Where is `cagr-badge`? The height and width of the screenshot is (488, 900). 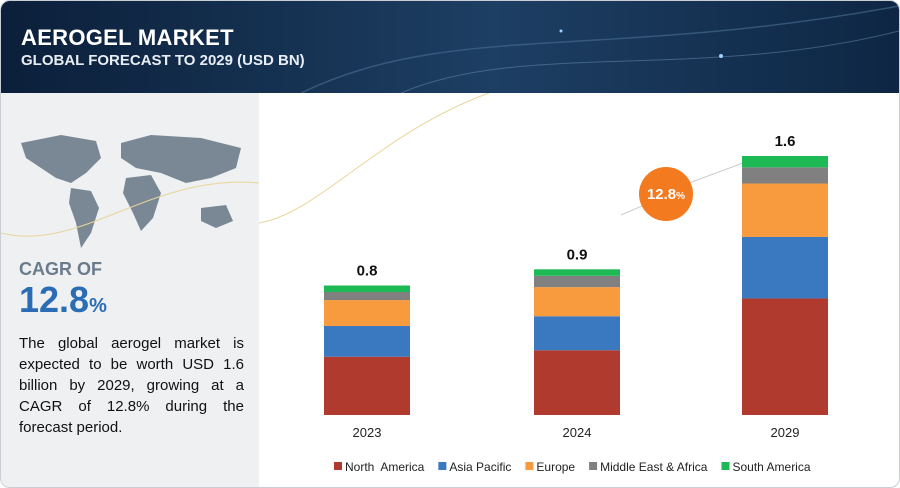 cagr-badge is located at coordinates (666, 194).